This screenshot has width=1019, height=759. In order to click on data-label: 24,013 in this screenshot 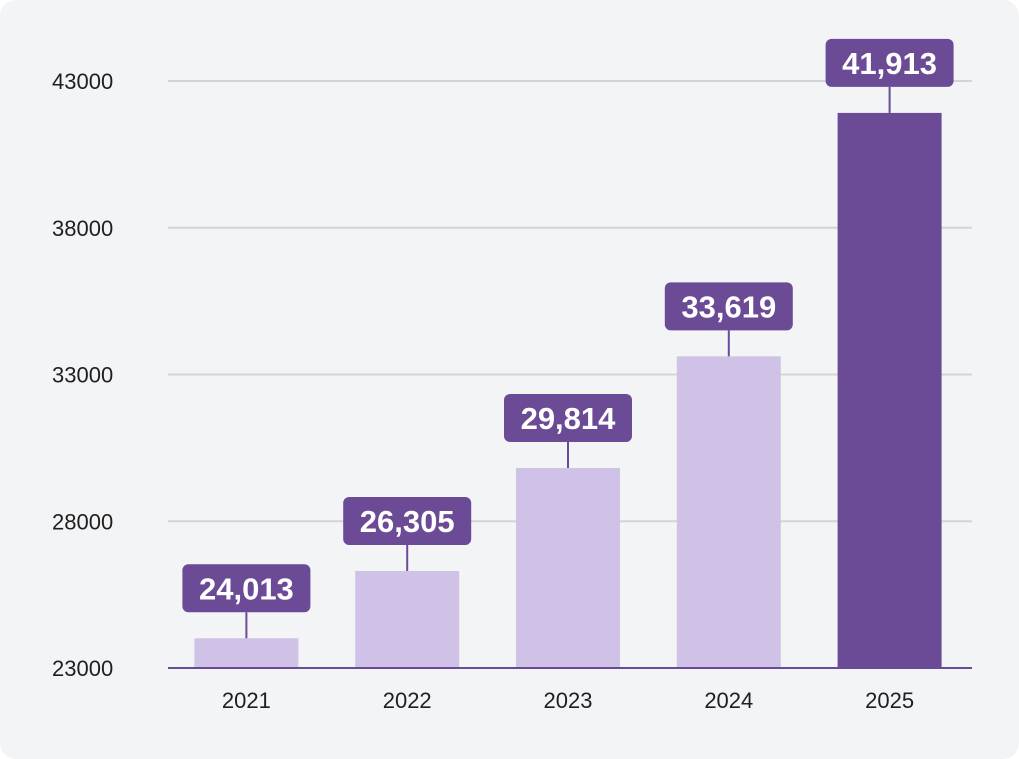, I will do `click(246, 588)`.